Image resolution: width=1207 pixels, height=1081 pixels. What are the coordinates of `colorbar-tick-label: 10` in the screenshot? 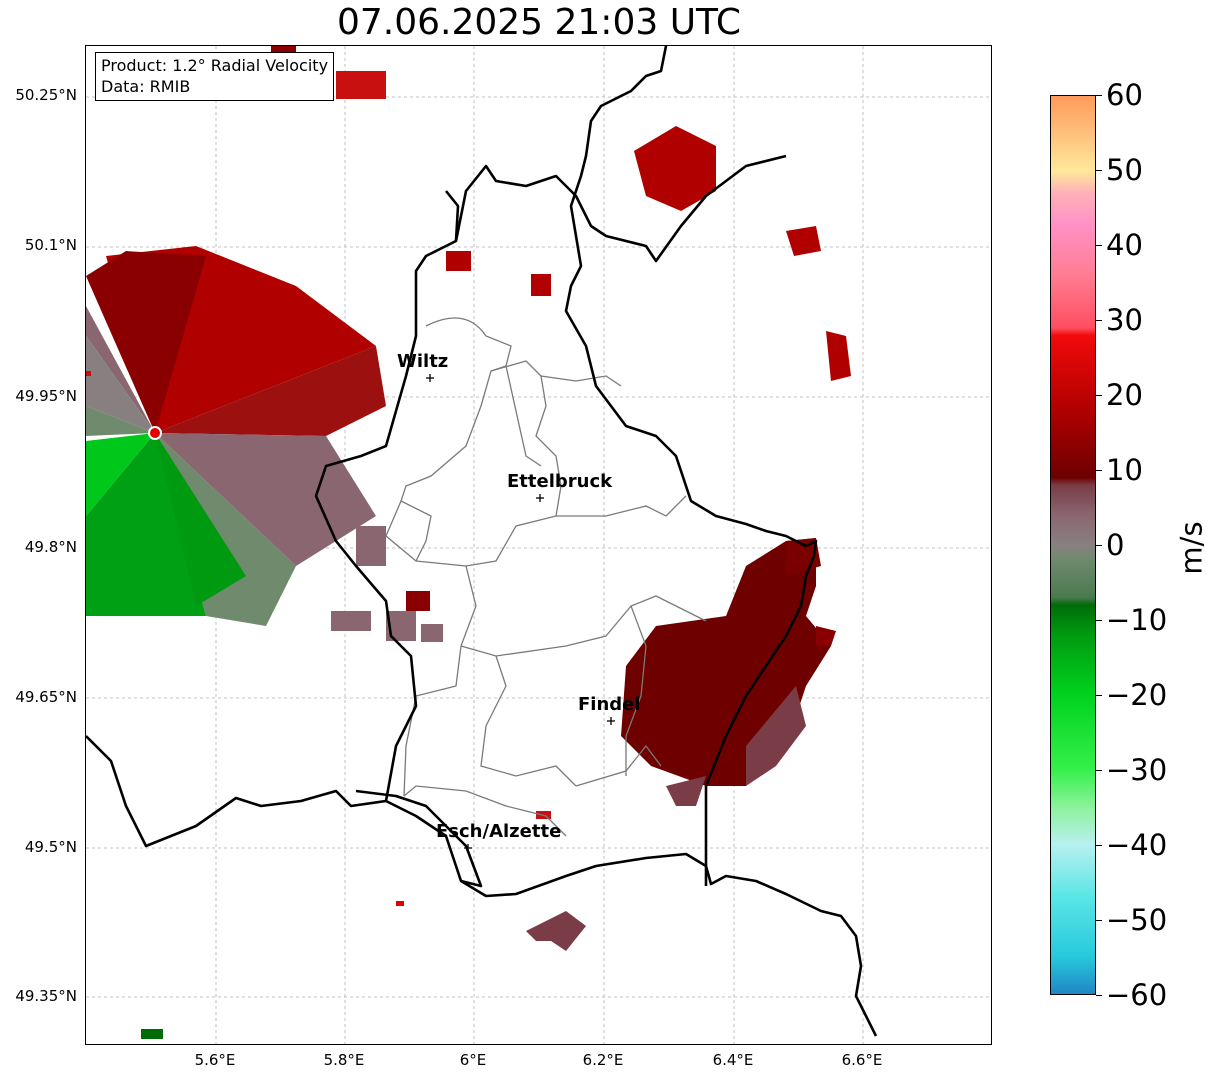 It's located at (1124, 470).